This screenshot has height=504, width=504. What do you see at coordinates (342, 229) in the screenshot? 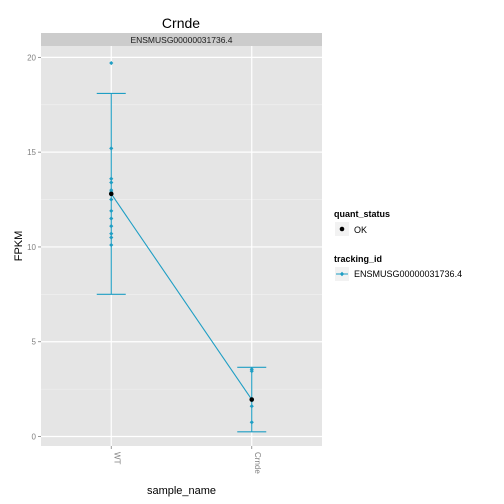
I see `legend-ok-point` at bounding box center [342, 229].